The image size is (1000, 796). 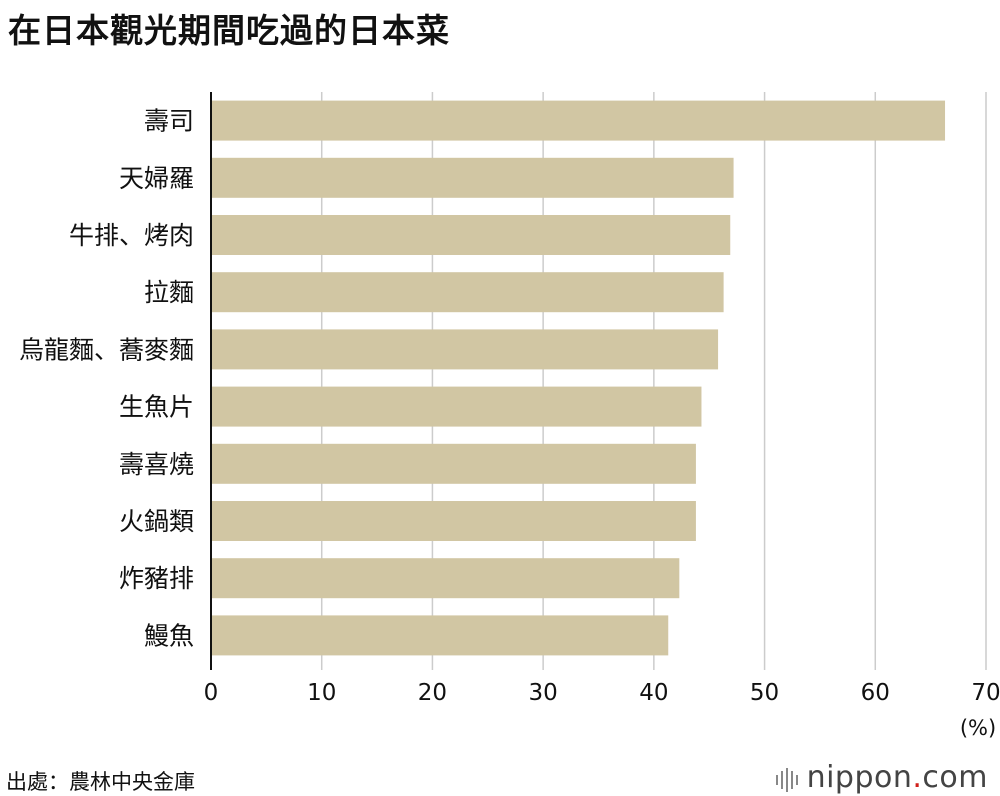 What do you see at coordinates (169, 121) in the screenshot?
I see `category-label: 壽司` at bounding box center [169, 121].